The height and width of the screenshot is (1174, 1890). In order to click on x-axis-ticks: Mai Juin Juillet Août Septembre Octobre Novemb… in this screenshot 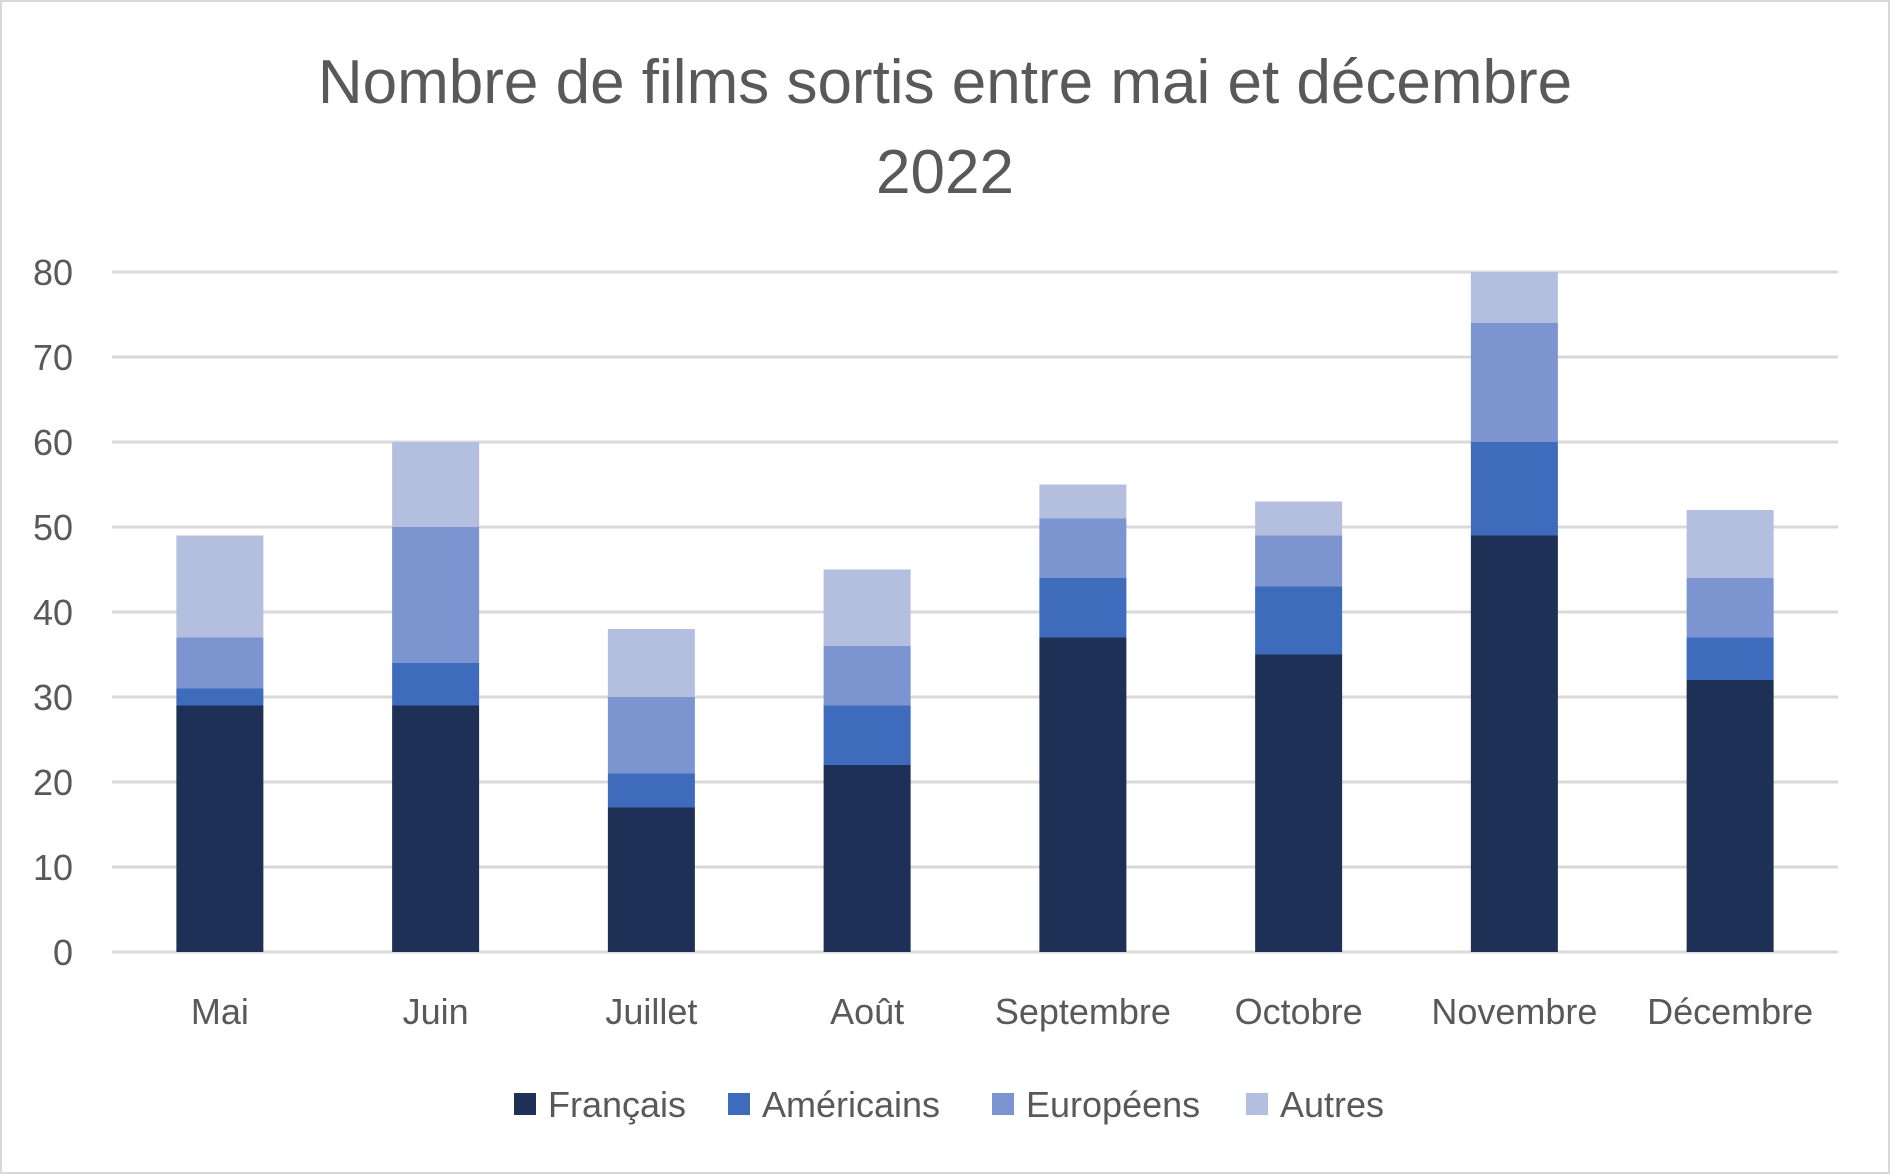, I will do `click(1002, 1011)`.